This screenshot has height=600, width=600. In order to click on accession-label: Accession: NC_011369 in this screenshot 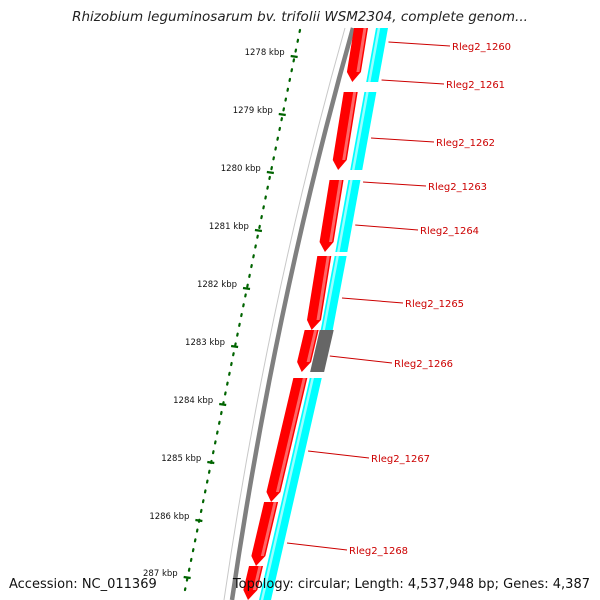, I will do `click(83, 584)`.